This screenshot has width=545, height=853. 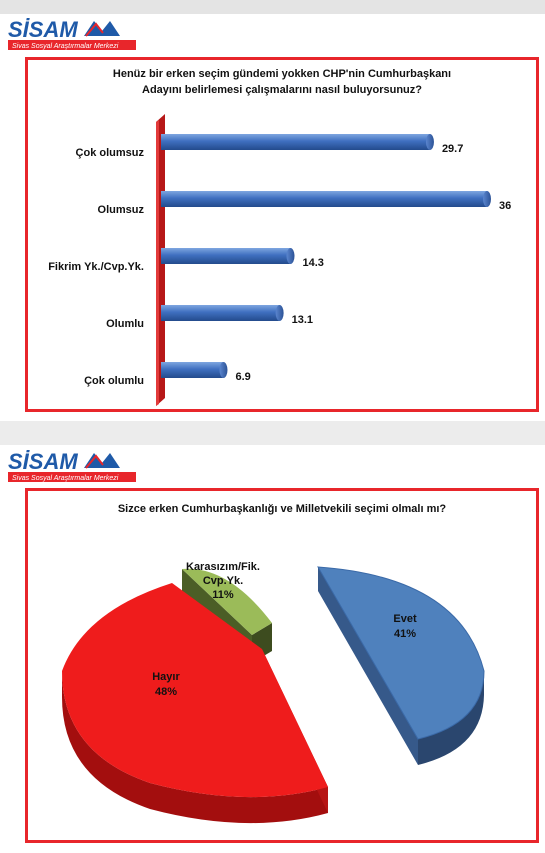 What do you see at coordinates (65, 478) in the screenshot?
I see `logo-subtitle-2: Sivas Sosyal Araştırmalar Merkezi` at bounding box center [65, 478].